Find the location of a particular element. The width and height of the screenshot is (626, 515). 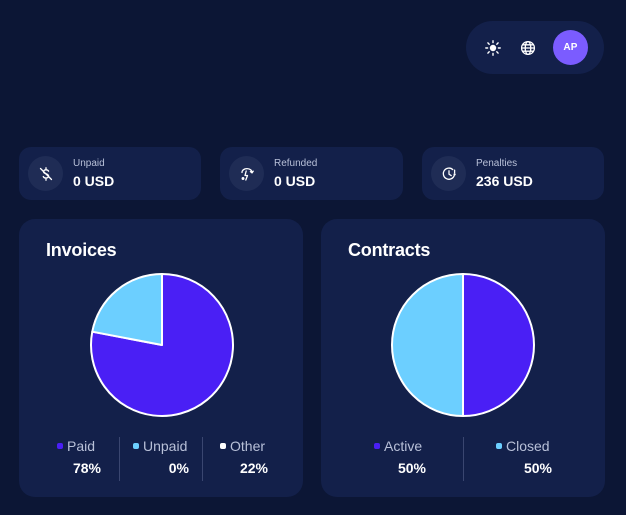

refund-icon is located at coordinates (247, 174).